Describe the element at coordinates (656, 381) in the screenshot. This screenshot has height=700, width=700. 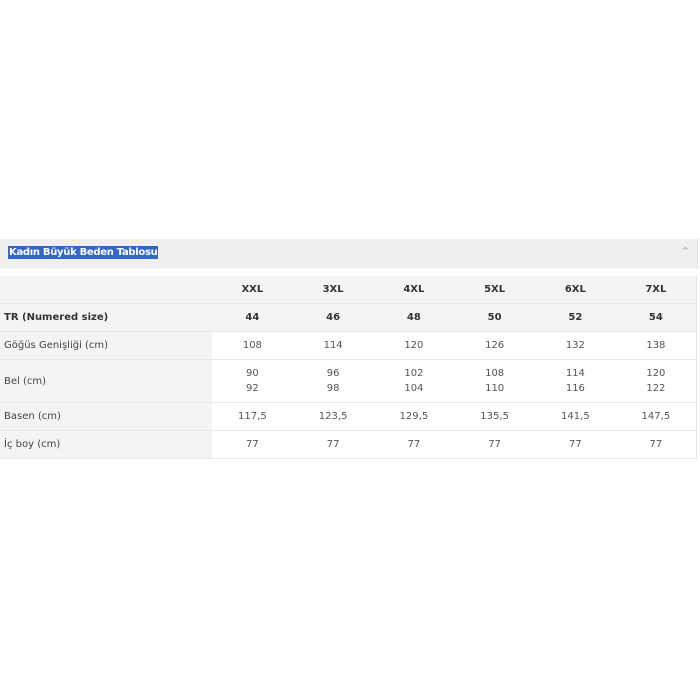
I see `table-cell: 120 122` at that location.